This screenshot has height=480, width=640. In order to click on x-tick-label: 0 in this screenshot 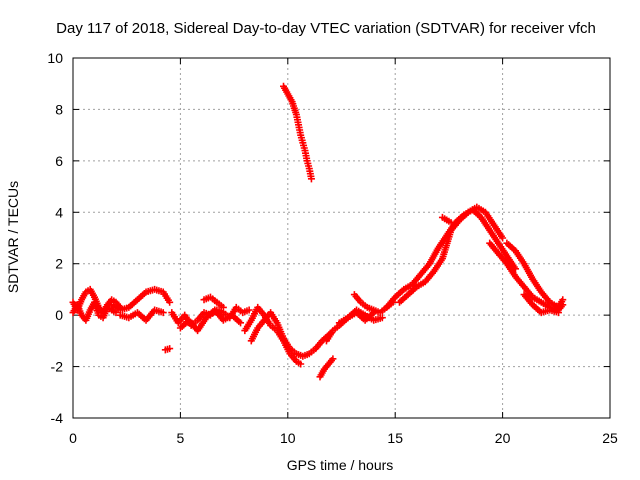, I will do `click(73, 438)`.